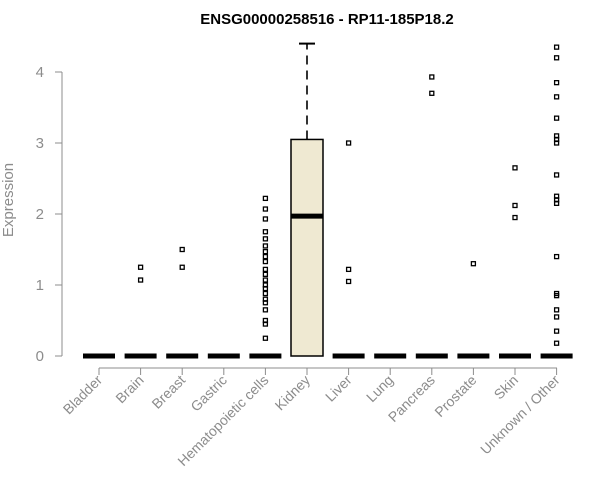 This screenshot has height=500, width=600. I want to click on y-tick-label: 0, so click(40, 356).